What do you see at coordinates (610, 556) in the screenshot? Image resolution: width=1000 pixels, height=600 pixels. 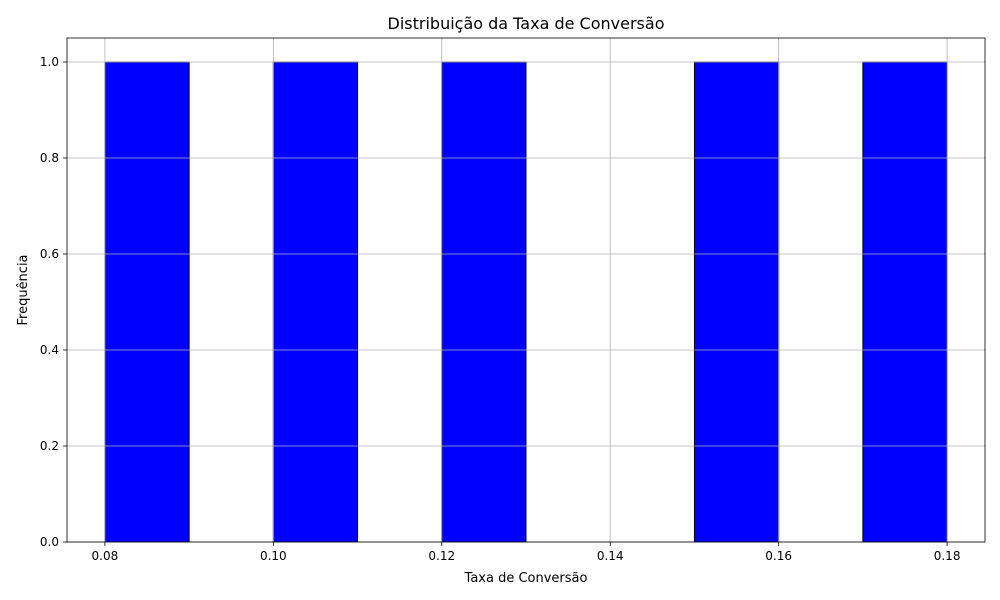 I see `x-tick-label-3: 0.14` at bounding box center [610, 556].